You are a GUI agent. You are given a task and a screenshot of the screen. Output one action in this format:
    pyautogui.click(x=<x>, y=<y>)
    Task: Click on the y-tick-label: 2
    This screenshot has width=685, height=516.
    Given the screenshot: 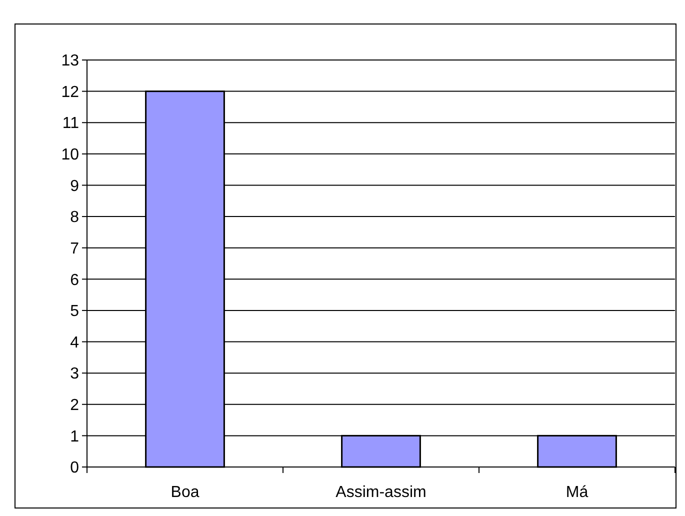 What is the action you would take?
    pyautogui.click(x=75, y=405)
    